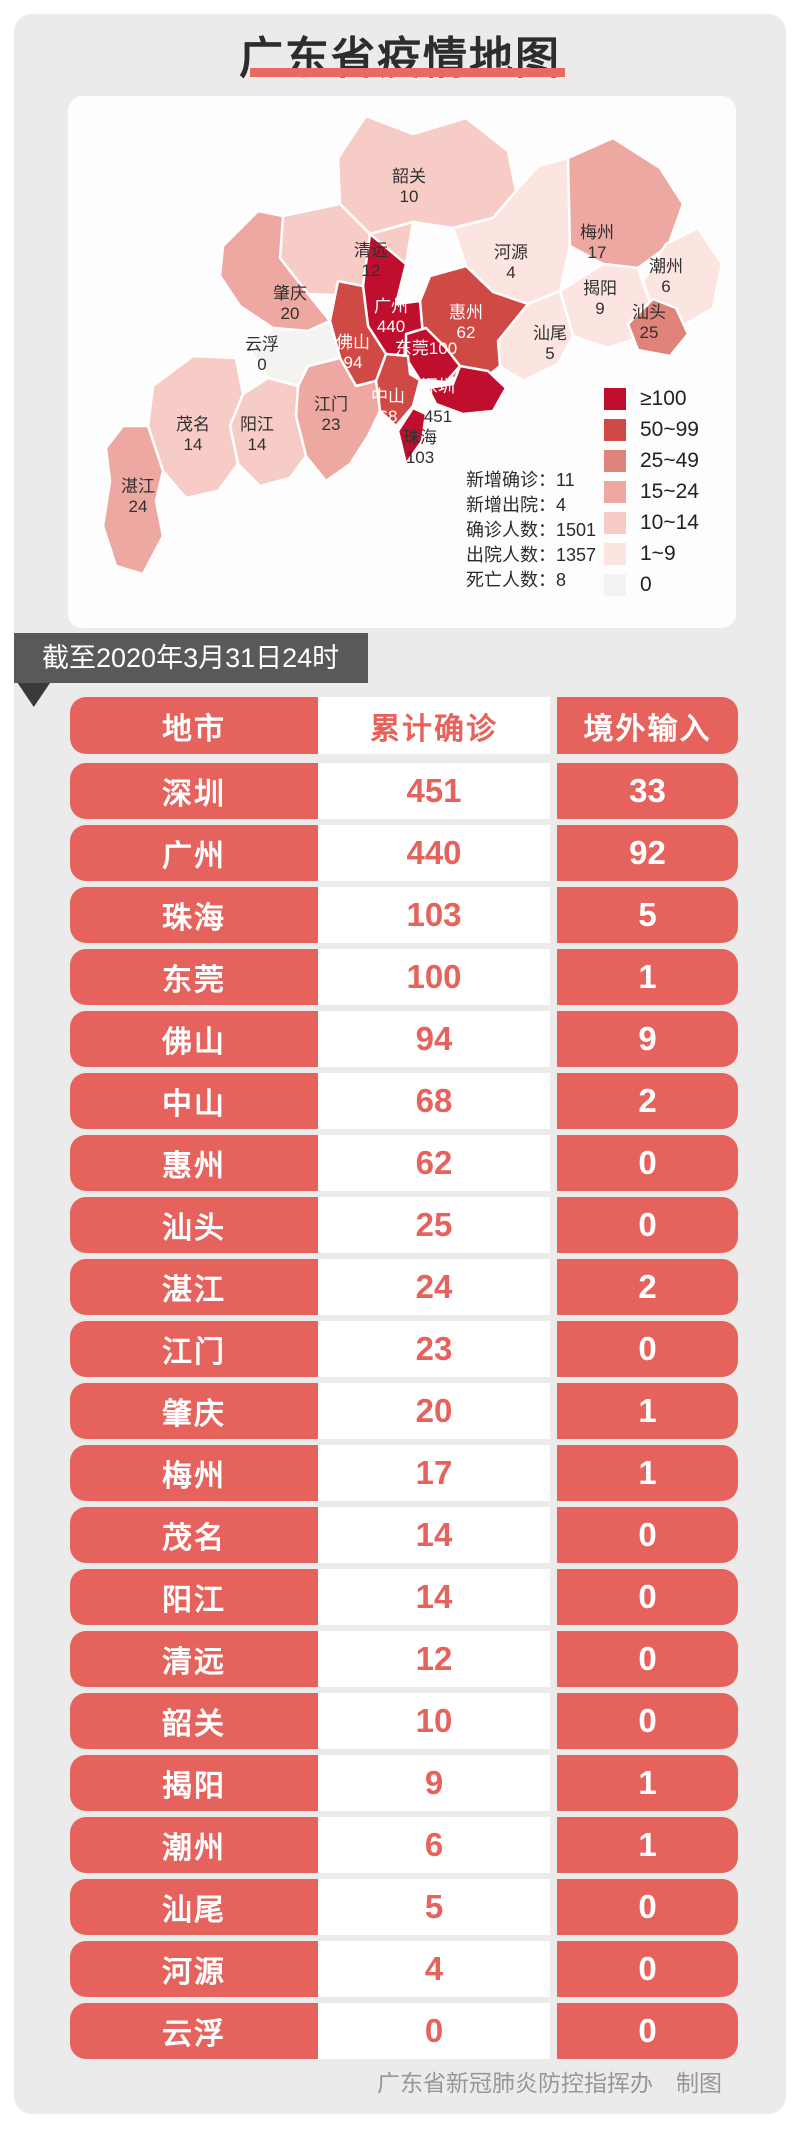 Image resolution: width=800 pixels, height=2132 pixels. Describe the element at coordinates (407, 72) in the screenshot. I see `title-underline` at that location.